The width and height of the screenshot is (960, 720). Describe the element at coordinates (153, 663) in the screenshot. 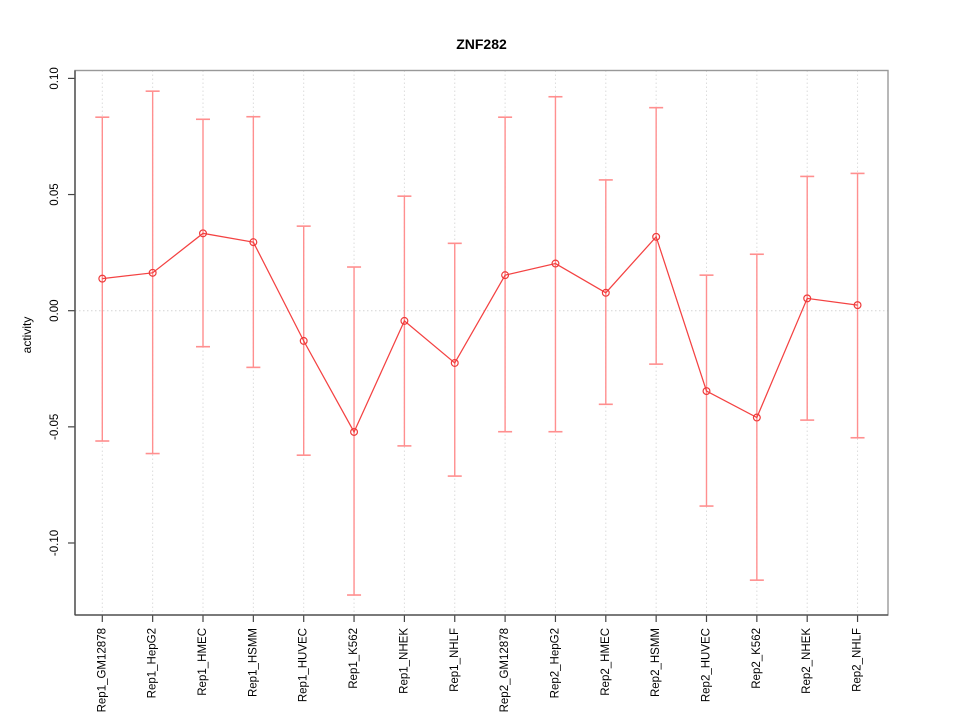

I see `x-tick-label: Rep1_HepG2` at that location.